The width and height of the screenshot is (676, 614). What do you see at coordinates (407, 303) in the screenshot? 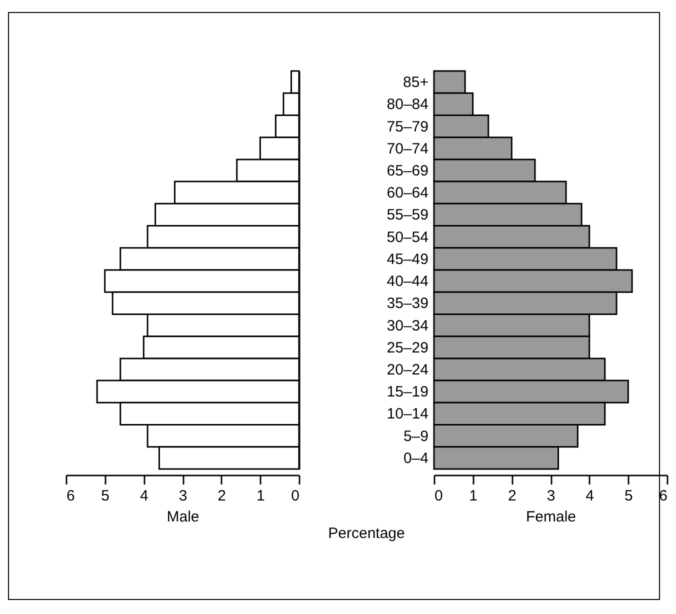
I see `y-tick-label: 35–39` at bounding box center [407, 303].